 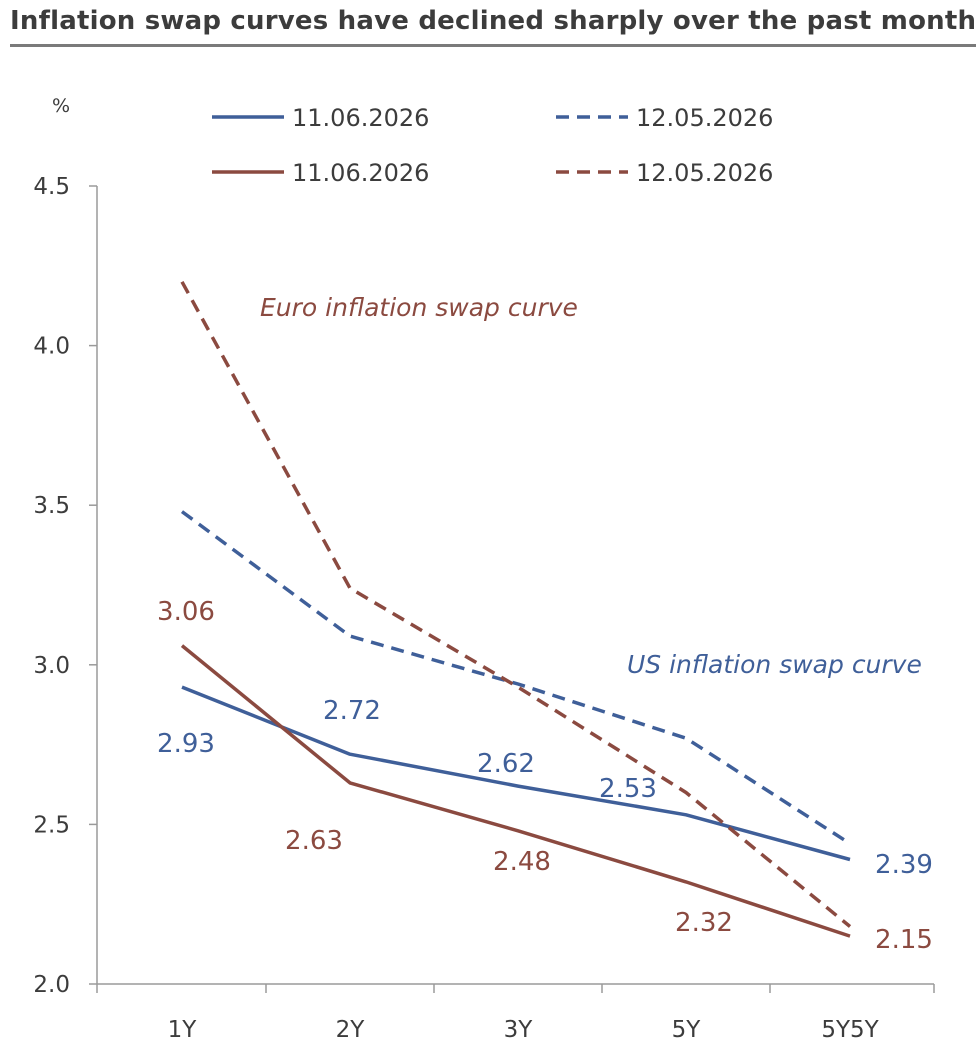 I want to click on data-label: 2.48, so click(x=522, y=862).